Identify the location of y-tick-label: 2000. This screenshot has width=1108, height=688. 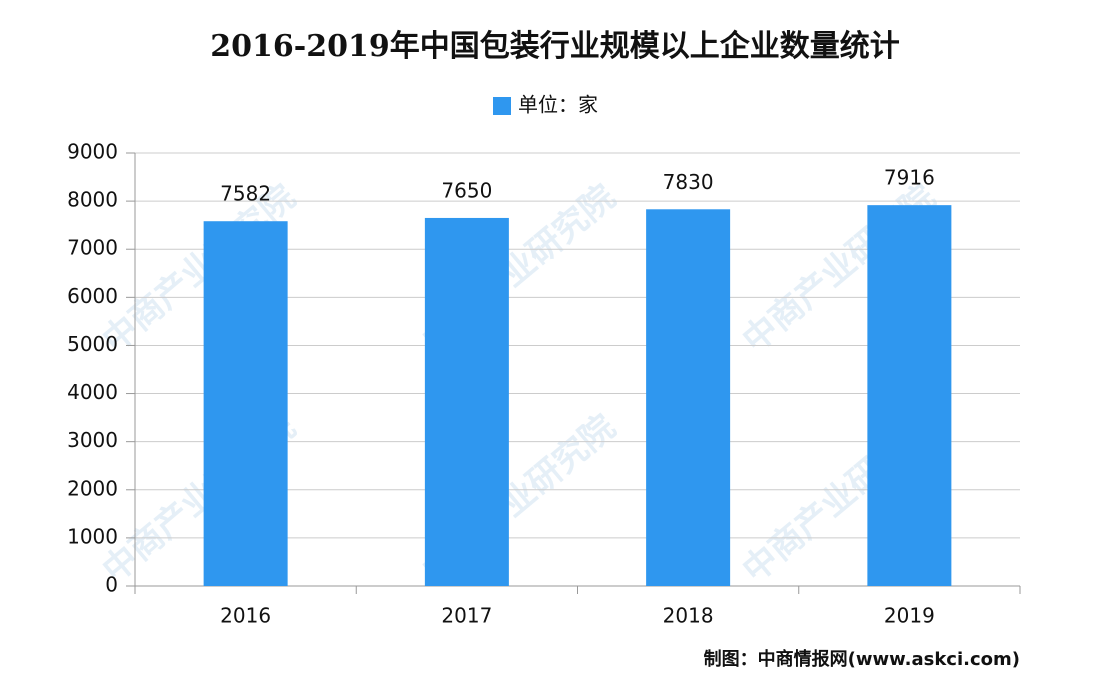
(92, 488).